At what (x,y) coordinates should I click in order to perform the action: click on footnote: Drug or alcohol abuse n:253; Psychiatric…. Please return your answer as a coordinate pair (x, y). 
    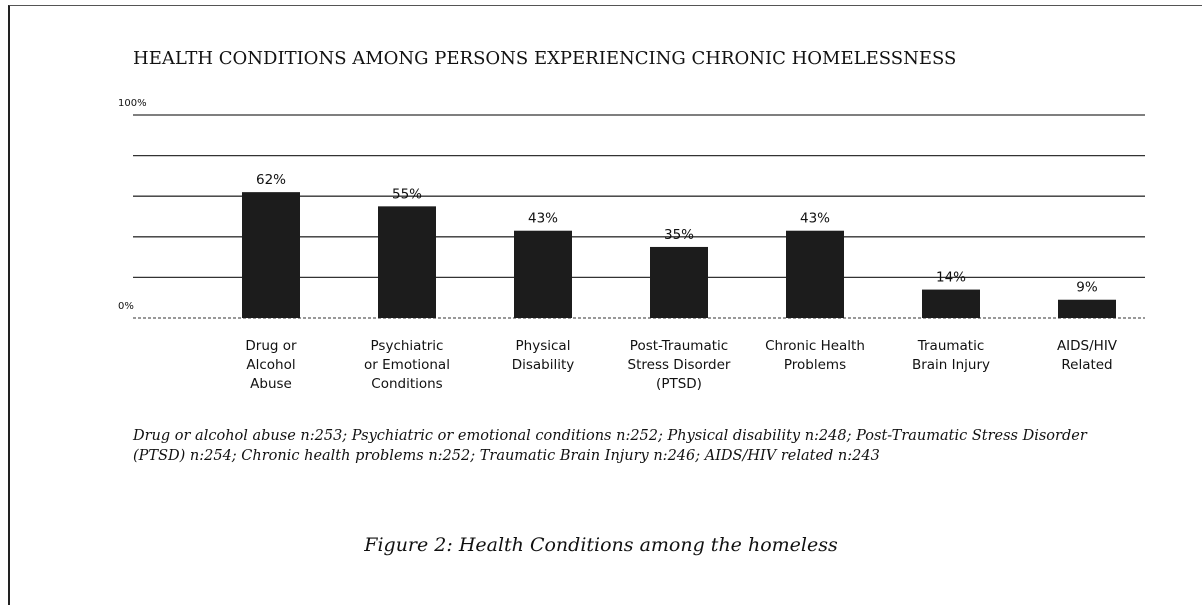
    Looking at the image, I should click on (610, 446).